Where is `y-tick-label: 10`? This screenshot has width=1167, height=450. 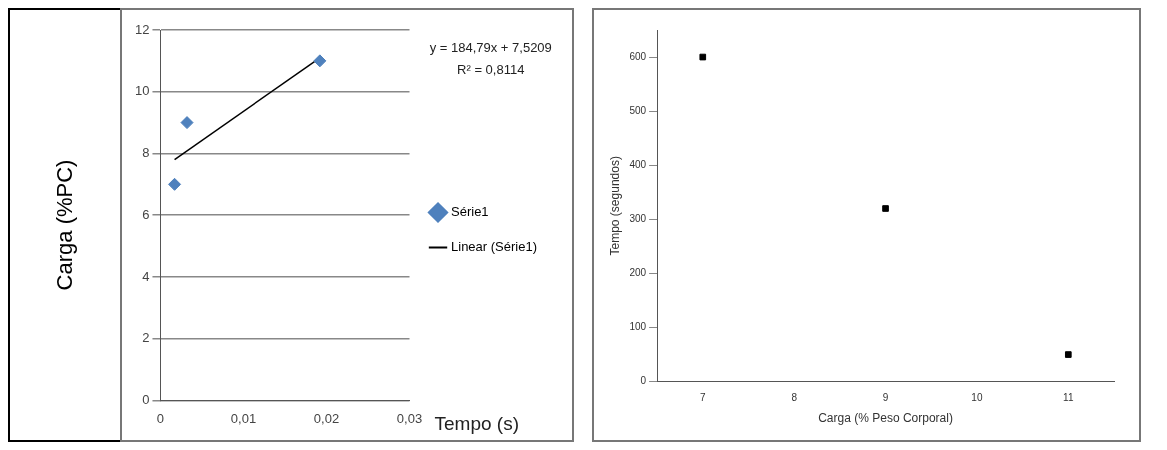 y-tick-label: 10 is located at coordinates (142, 91).